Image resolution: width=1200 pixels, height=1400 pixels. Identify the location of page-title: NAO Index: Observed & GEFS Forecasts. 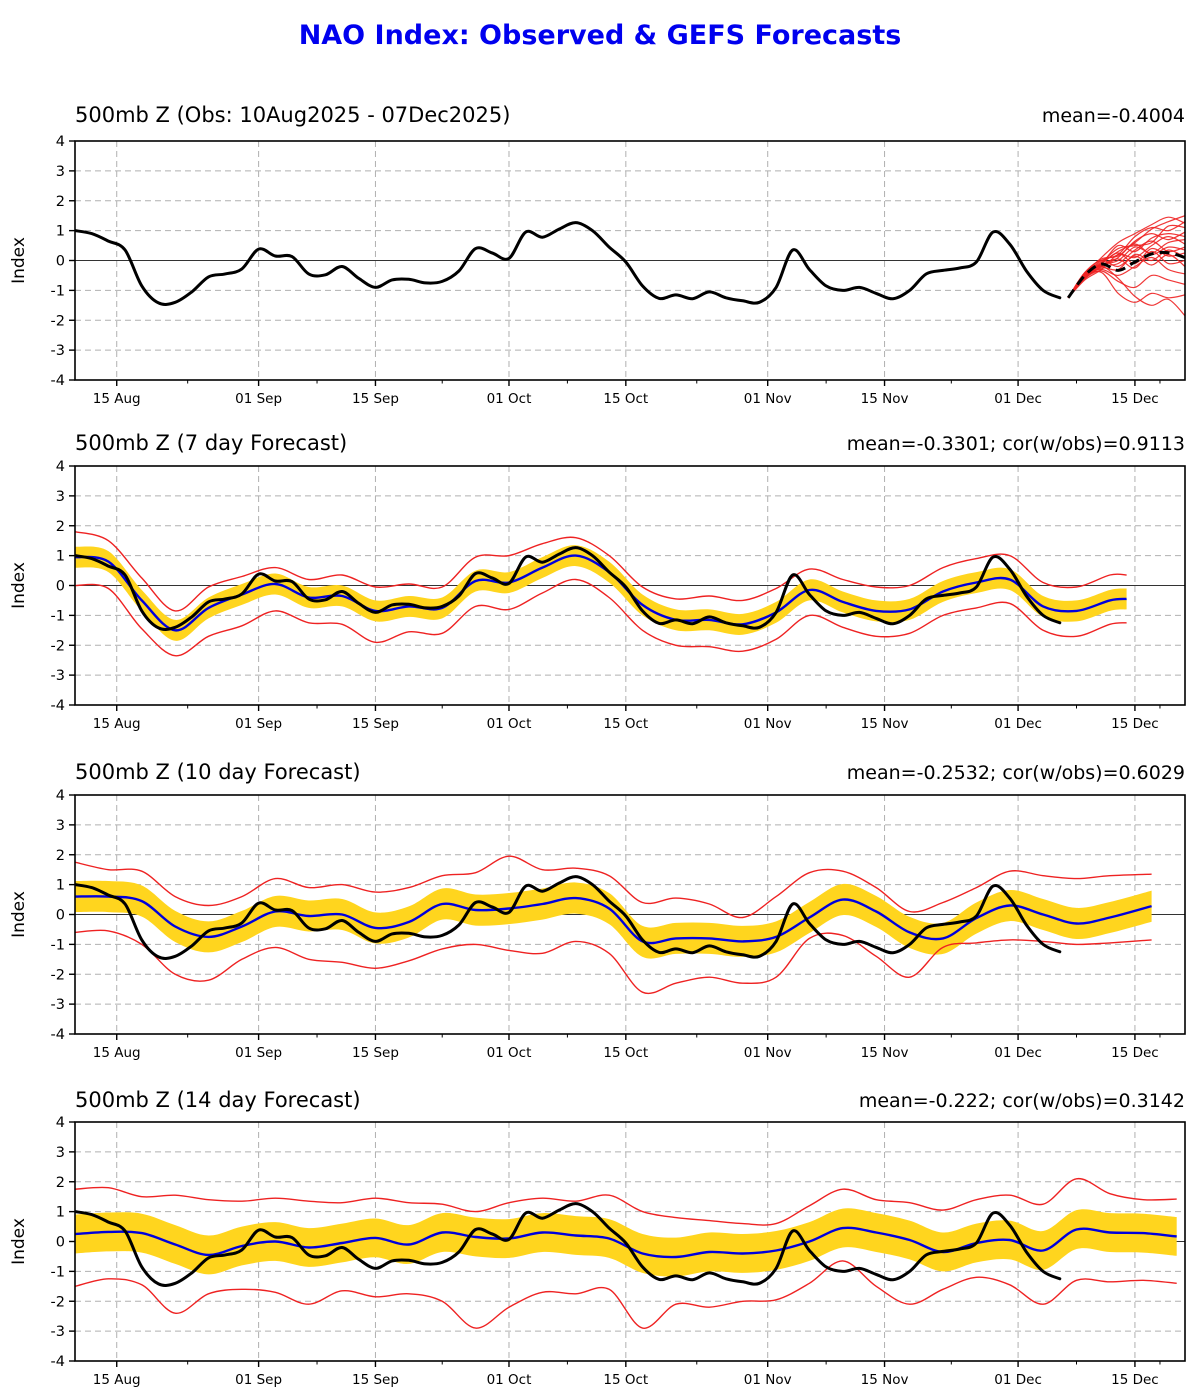
(600, 35).